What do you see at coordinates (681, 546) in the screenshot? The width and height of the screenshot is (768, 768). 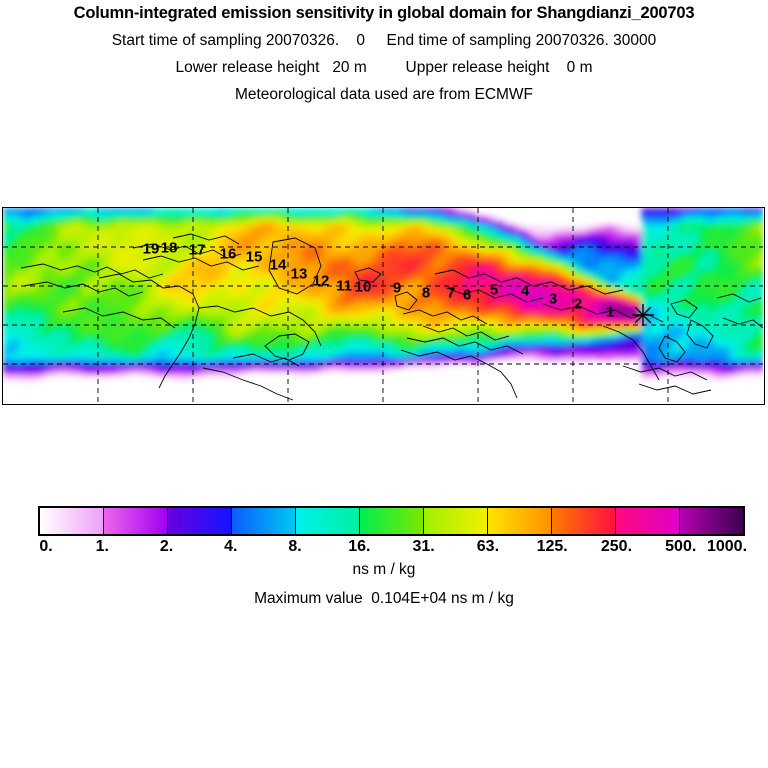 I see `colorbar-tick-10: 500.` at bounding box center [681, 546].